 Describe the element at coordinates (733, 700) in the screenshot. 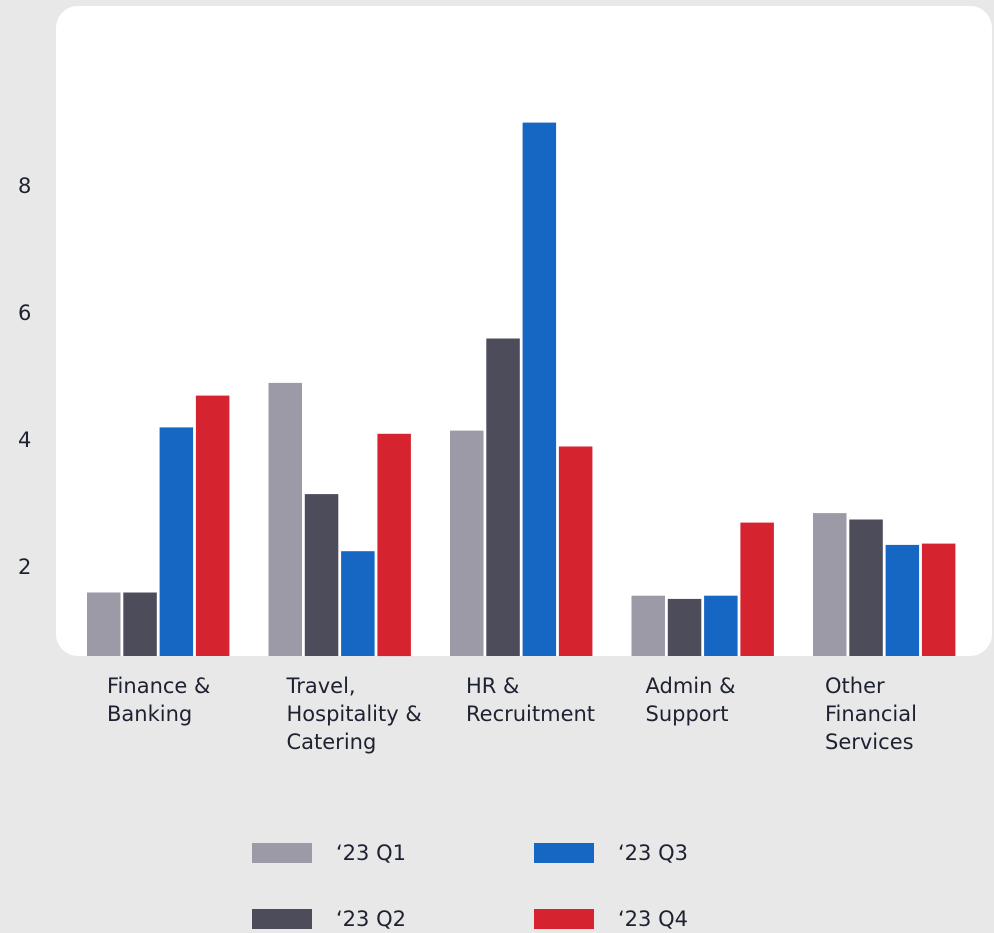

I see `category-label: Admin & Support` at that location.